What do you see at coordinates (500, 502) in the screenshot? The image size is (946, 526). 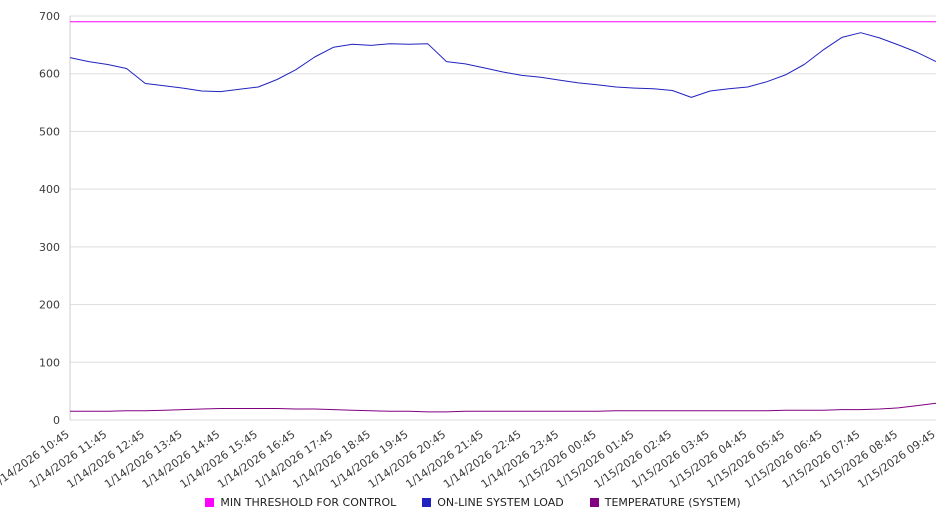 I see `legend-label-system-load: ON-LINE SYSTEM LOAD` at bounding box center [500, 502].